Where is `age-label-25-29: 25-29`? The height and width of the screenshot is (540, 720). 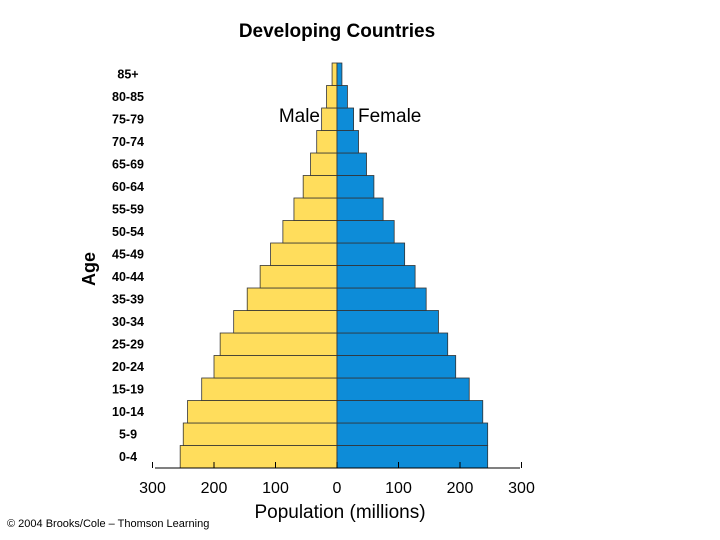
age-label-25-29: 25-29 is located at coordinates (128, 344).